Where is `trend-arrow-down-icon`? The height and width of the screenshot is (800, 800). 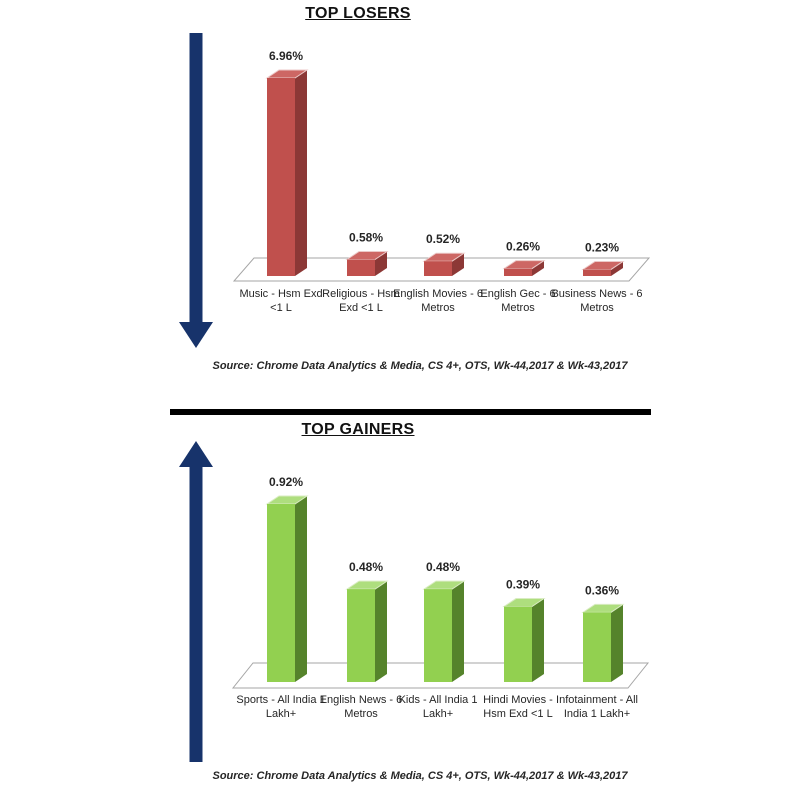
trend-arrow-down-icon is located at coordinates (196, 190).